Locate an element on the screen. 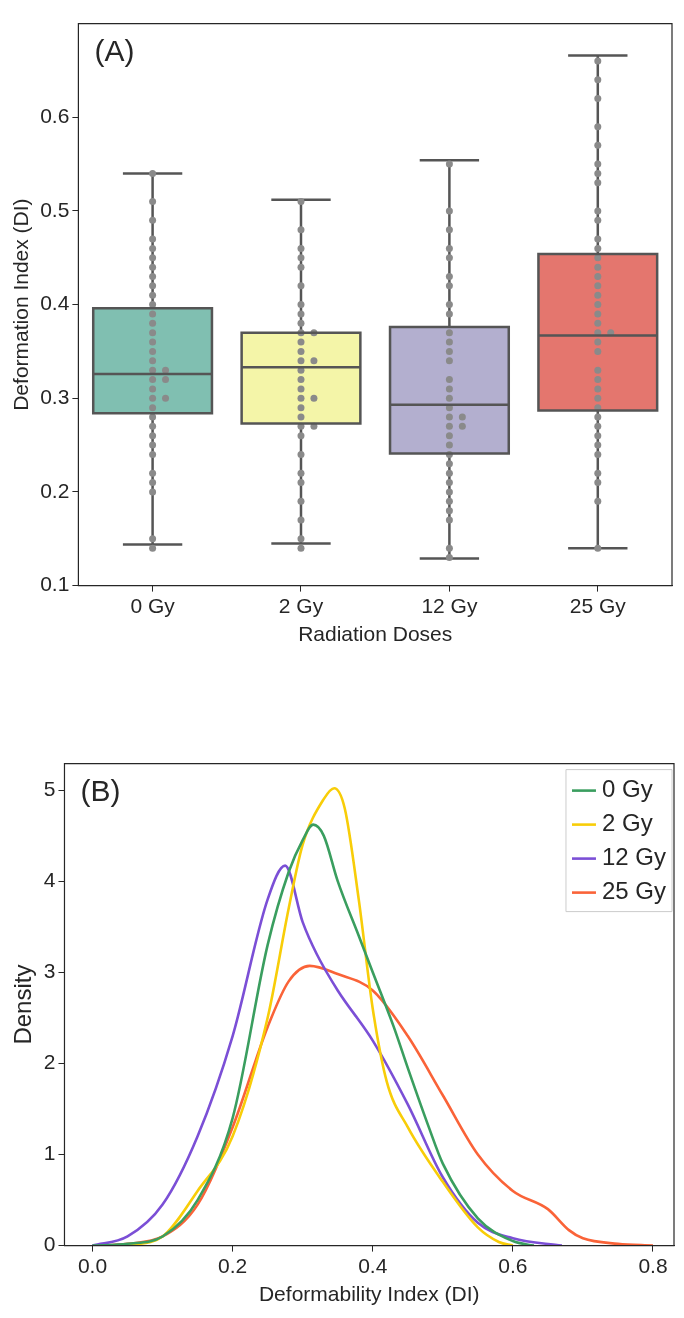 The image size is (684, 1318). x-tick-label: 25 Gy is located at coordinates (598, 605).